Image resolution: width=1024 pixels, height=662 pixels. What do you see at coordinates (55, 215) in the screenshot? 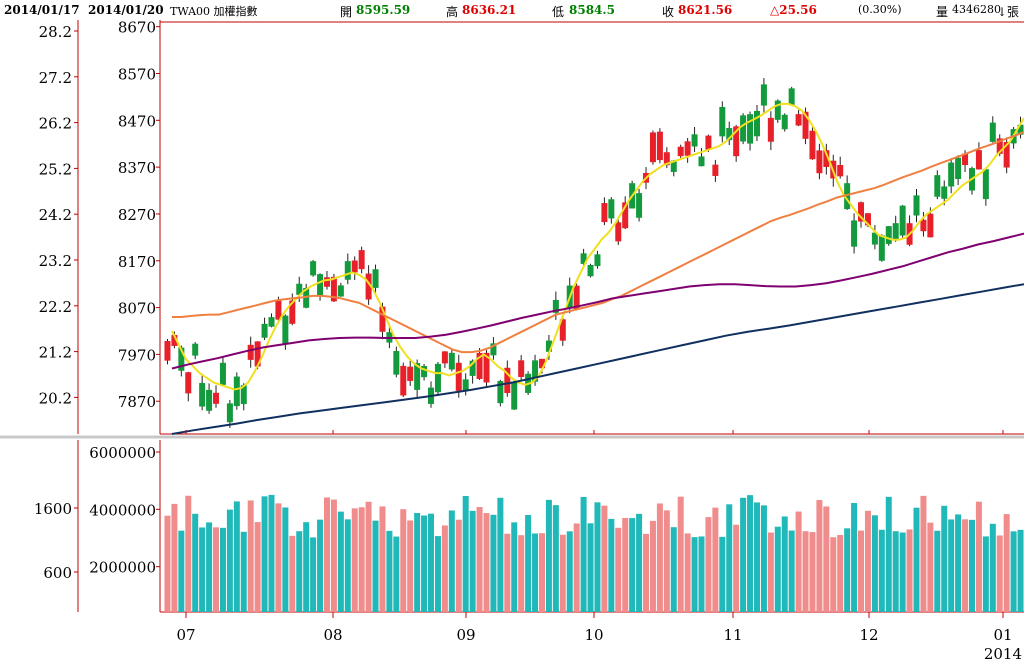
I see `left-tick-label: 24.2` at bounding box center [55, 215].